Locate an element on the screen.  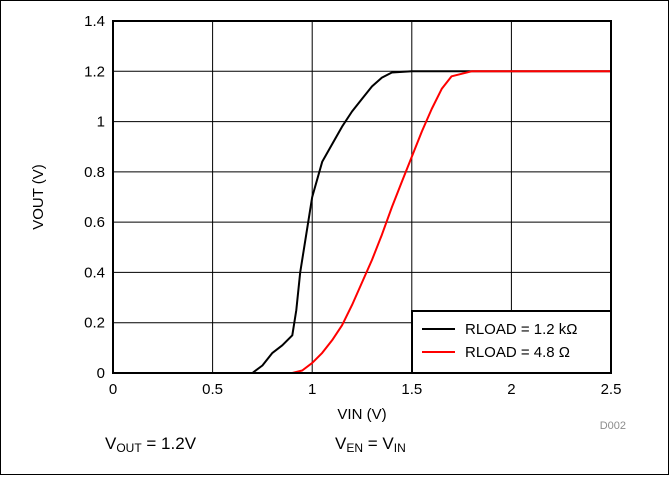
x-tick-label: 1 is located at coordinates (312, 389).